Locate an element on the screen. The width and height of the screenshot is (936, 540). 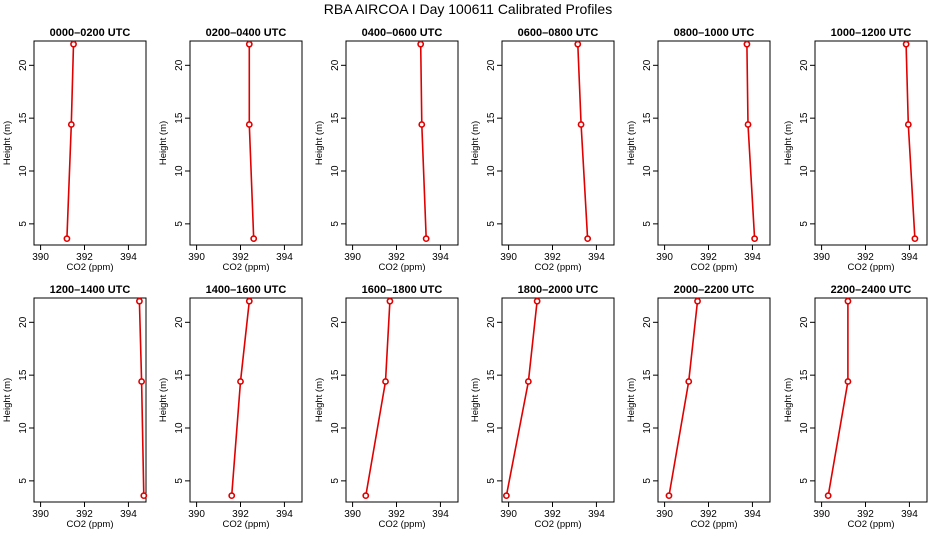
panel-title: 0800–1000 UTC is located at coordinates (714, 33).